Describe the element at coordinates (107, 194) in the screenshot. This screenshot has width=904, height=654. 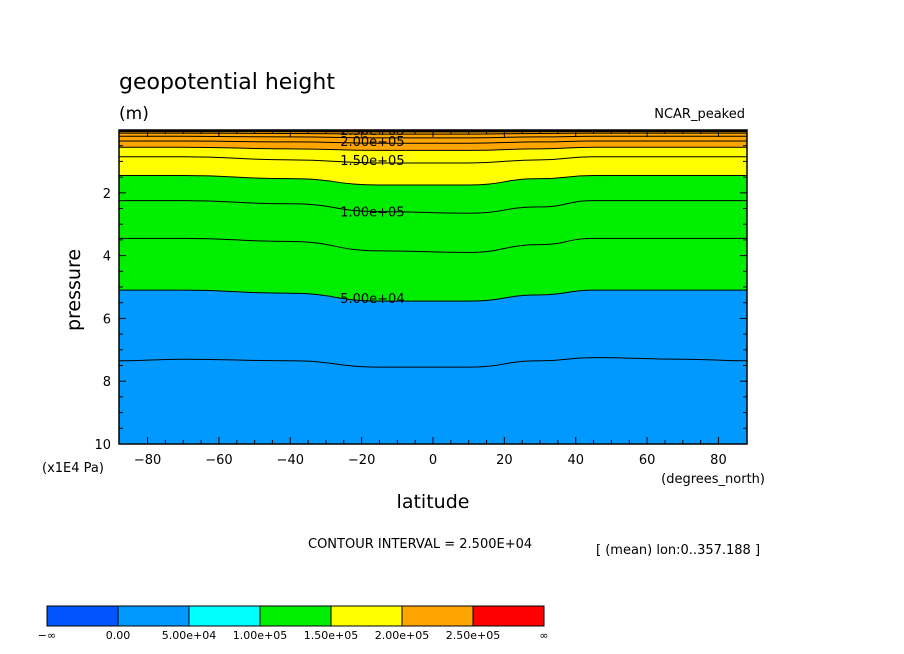
I see `y-tick-label: 2` at that location.